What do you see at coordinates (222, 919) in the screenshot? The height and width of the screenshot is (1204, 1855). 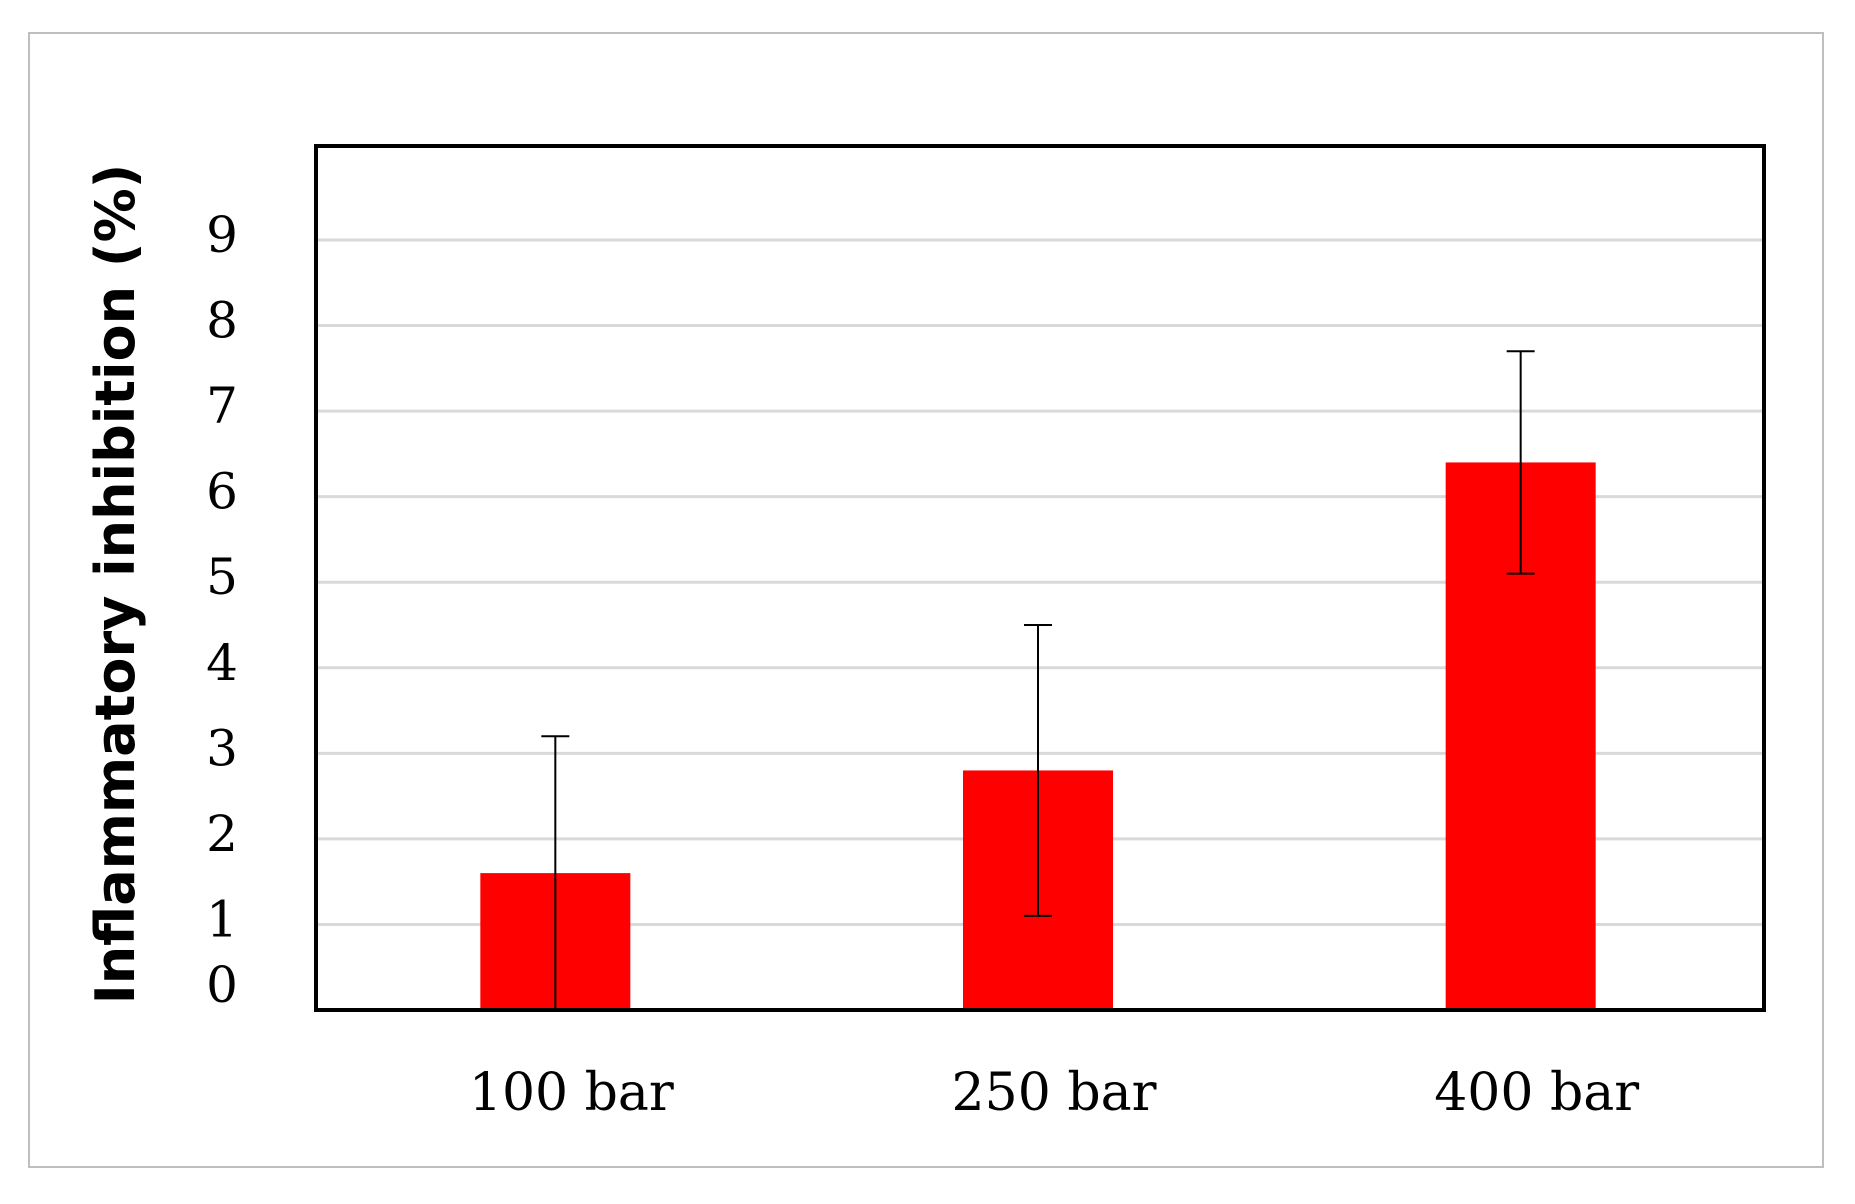 I see `y-tick-label: 1` at bounding box center [222, 919].